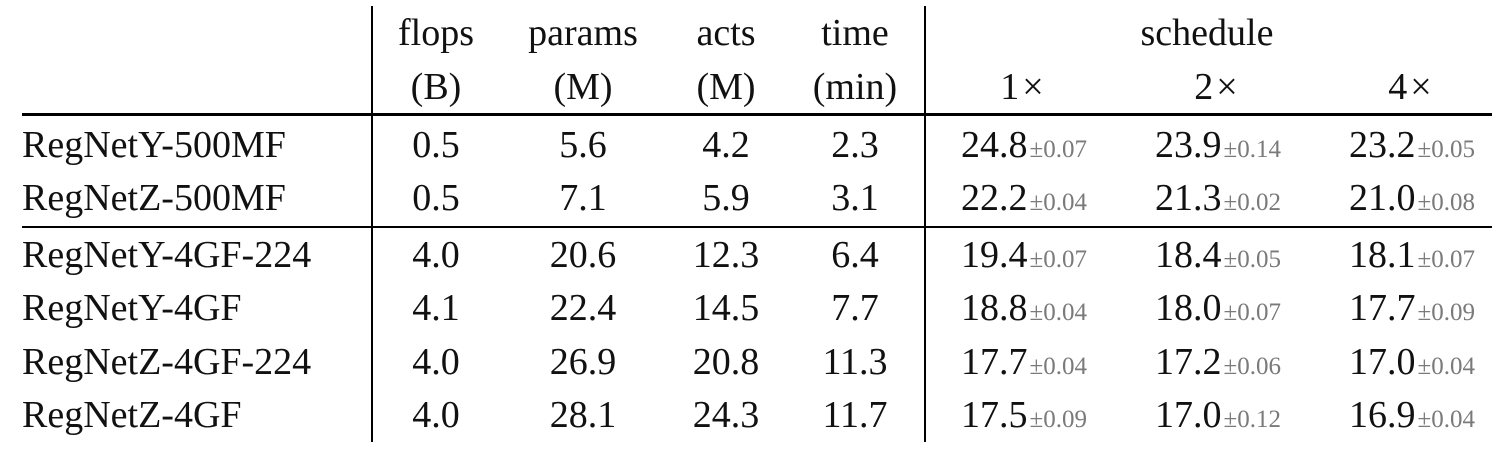 This screenshot has width=1508, height=457. Describe the element at coordinates (726, 33) in the screenshot. I see `header-acts: acts` at that location.